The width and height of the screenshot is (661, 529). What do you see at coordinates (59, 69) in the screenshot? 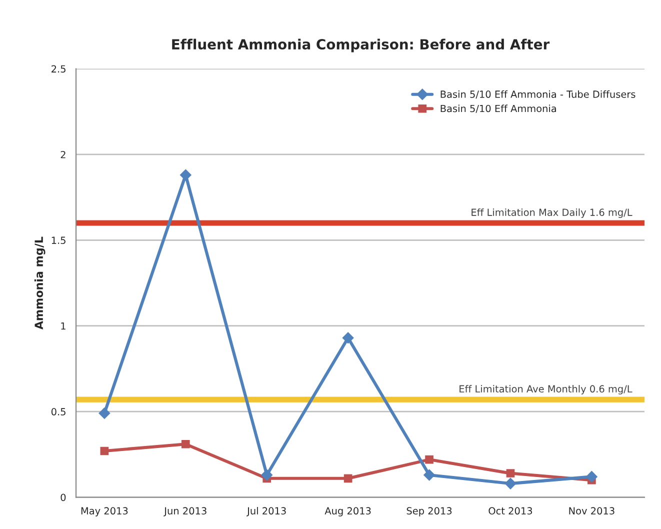
I see `y-tick-label: 2.5` at bounding box center [59, 69].